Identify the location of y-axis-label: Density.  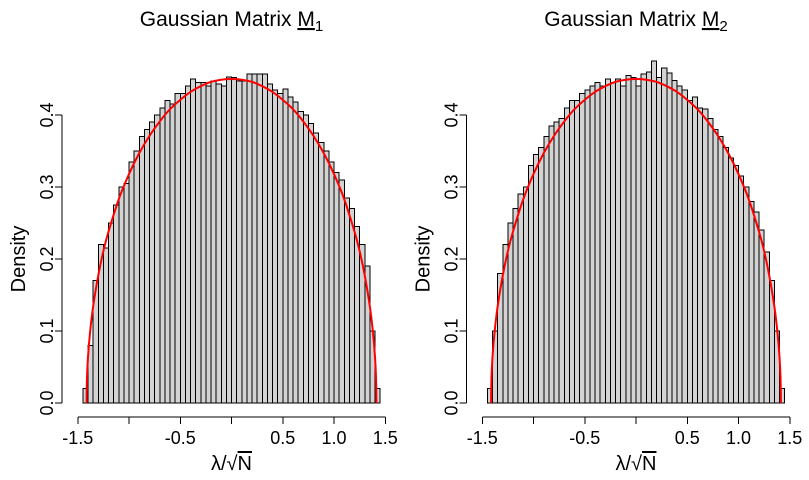
(19, 259).